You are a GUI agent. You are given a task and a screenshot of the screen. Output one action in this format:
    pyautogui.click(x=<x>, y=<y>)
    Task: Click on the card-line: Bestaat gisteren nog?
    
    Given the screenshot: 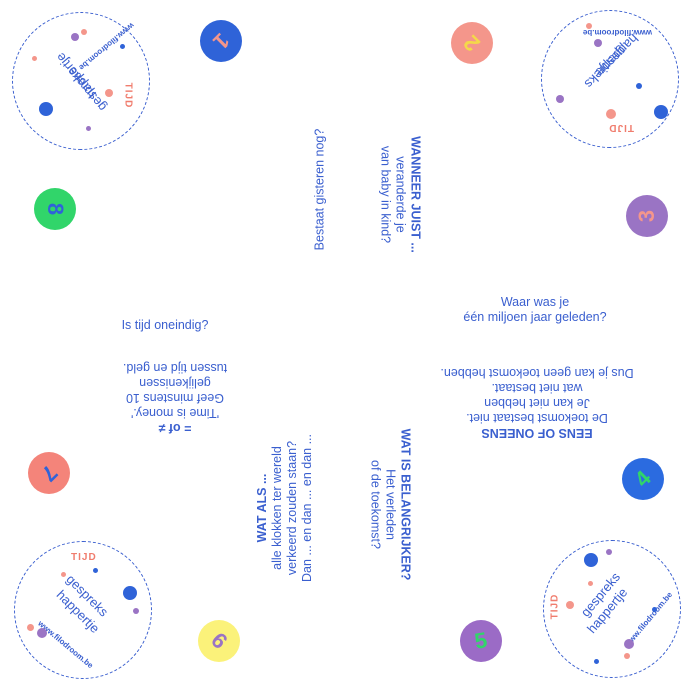 What is the action you would take?
    pyautogui.click(x=319, y=189)
    